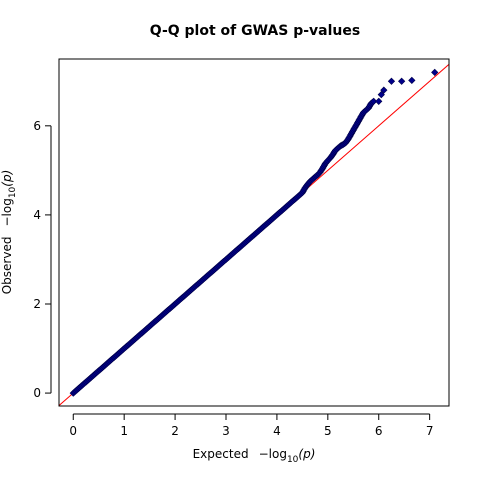 The width and height of the screenshot is (480, 480). I want to click on y-axis-label-text: Observed, so click(7, 266).